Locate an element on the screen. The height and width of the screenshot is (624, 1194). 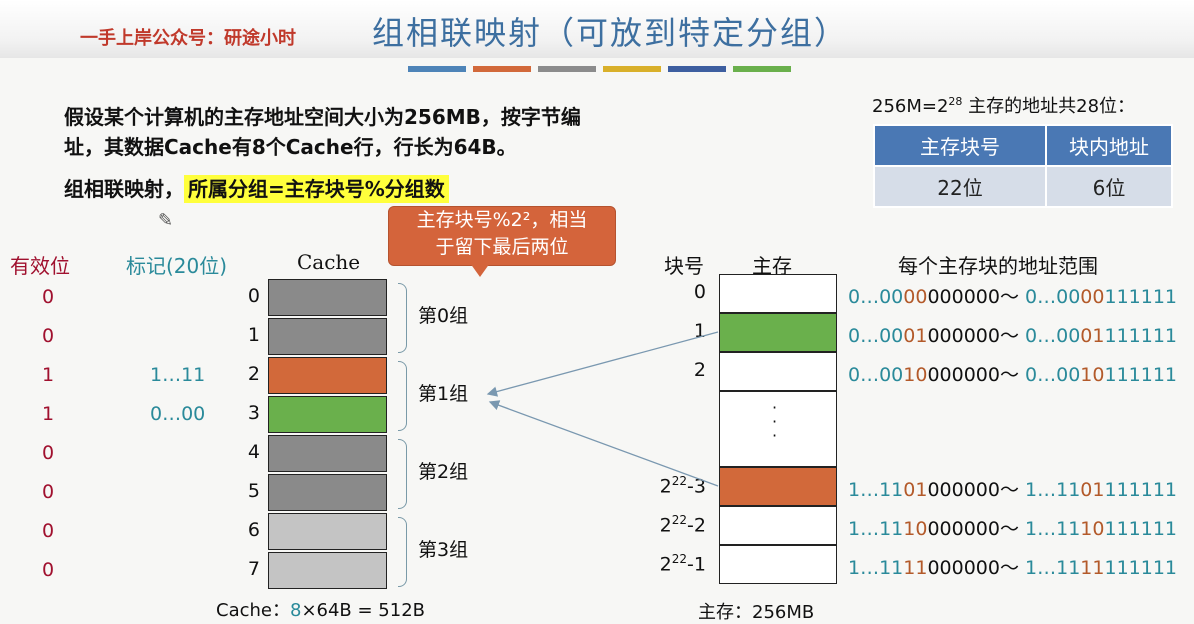
title-band is located at coordinates (597, 29).